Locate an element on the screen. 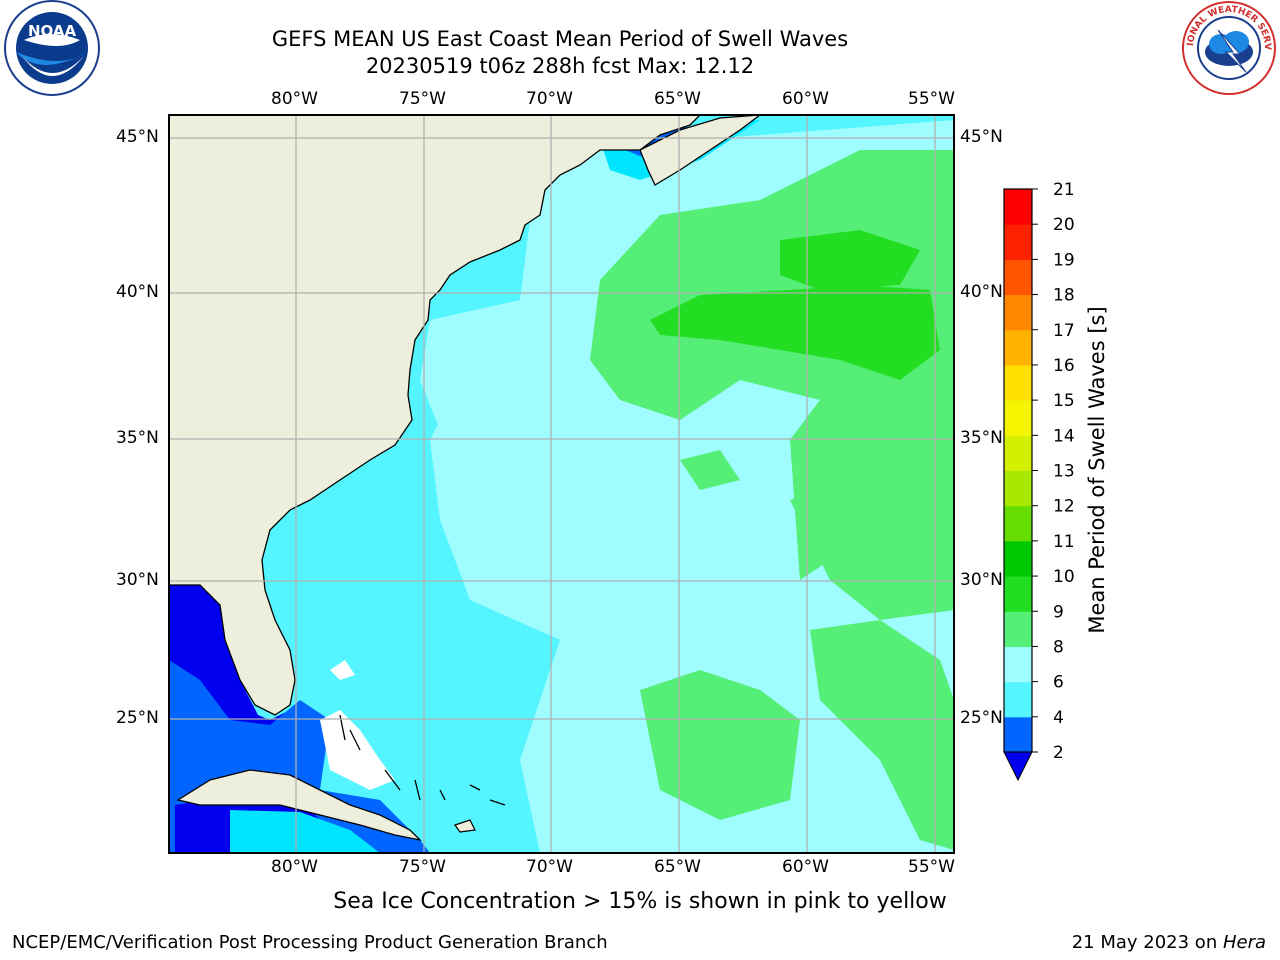 The image size is (1280, 960). lon-label-top: 70°W is located at coordinates (549, 99).